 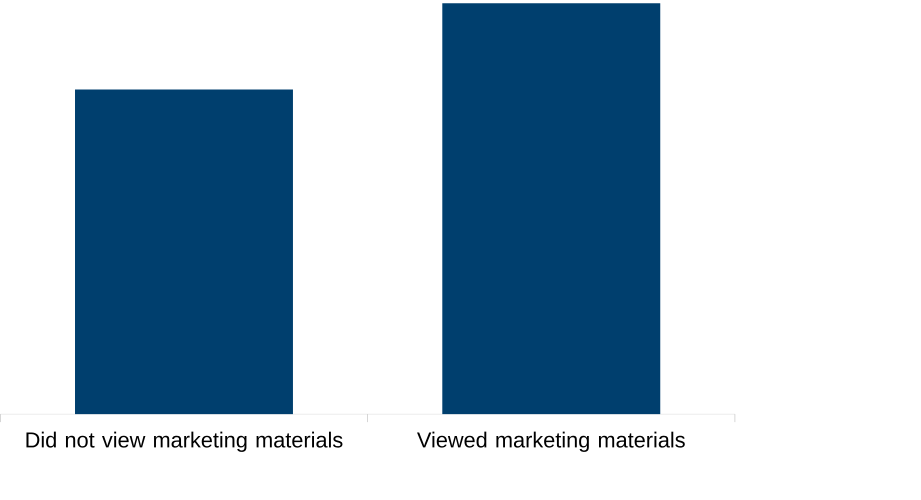 I want to click on x-tick-label: Viewed marketing materials, so click(x=551, y=441).